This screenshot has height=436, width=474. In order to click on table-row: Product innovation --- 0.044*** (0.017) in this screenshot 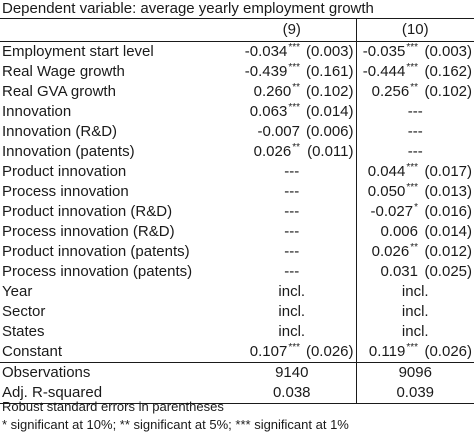, I will do `click(237, 172)`.